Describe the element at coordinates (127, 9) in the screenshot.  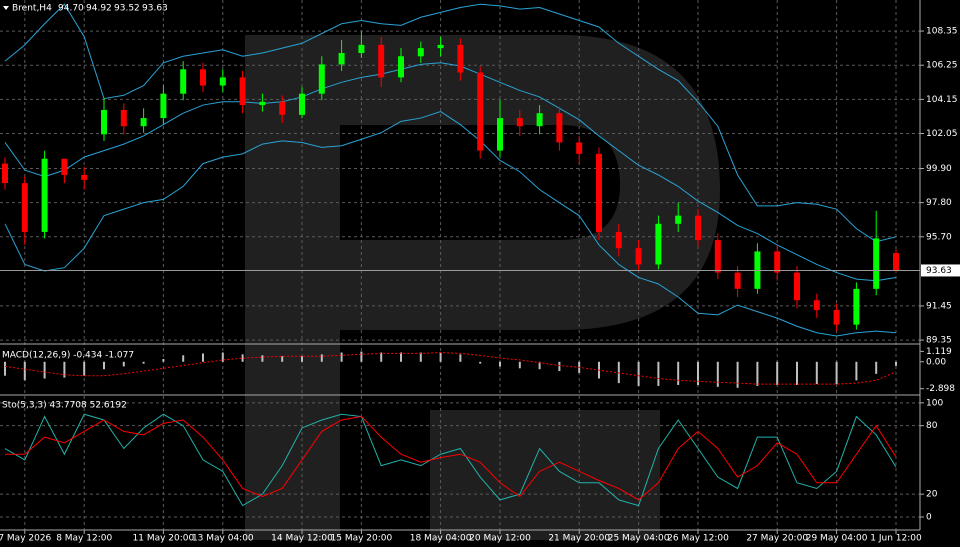
I see `ohlc-low: 93.52` at that location.